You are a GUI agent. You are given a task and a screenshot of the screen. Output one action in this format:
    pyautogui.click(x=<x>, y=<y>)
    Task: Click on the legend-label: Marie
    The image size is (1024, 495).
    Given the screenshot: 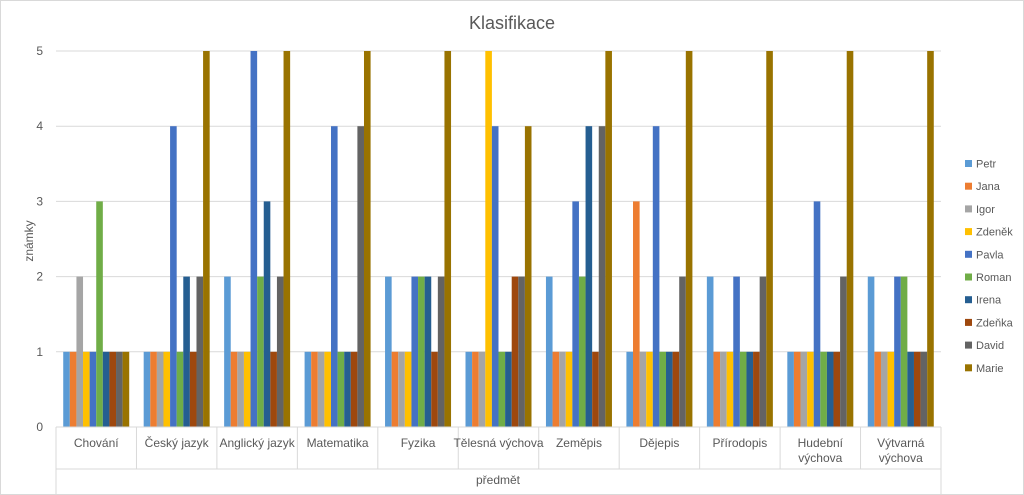 What is the action you would take?
    pyautogui.click(x=990, y=369)
    